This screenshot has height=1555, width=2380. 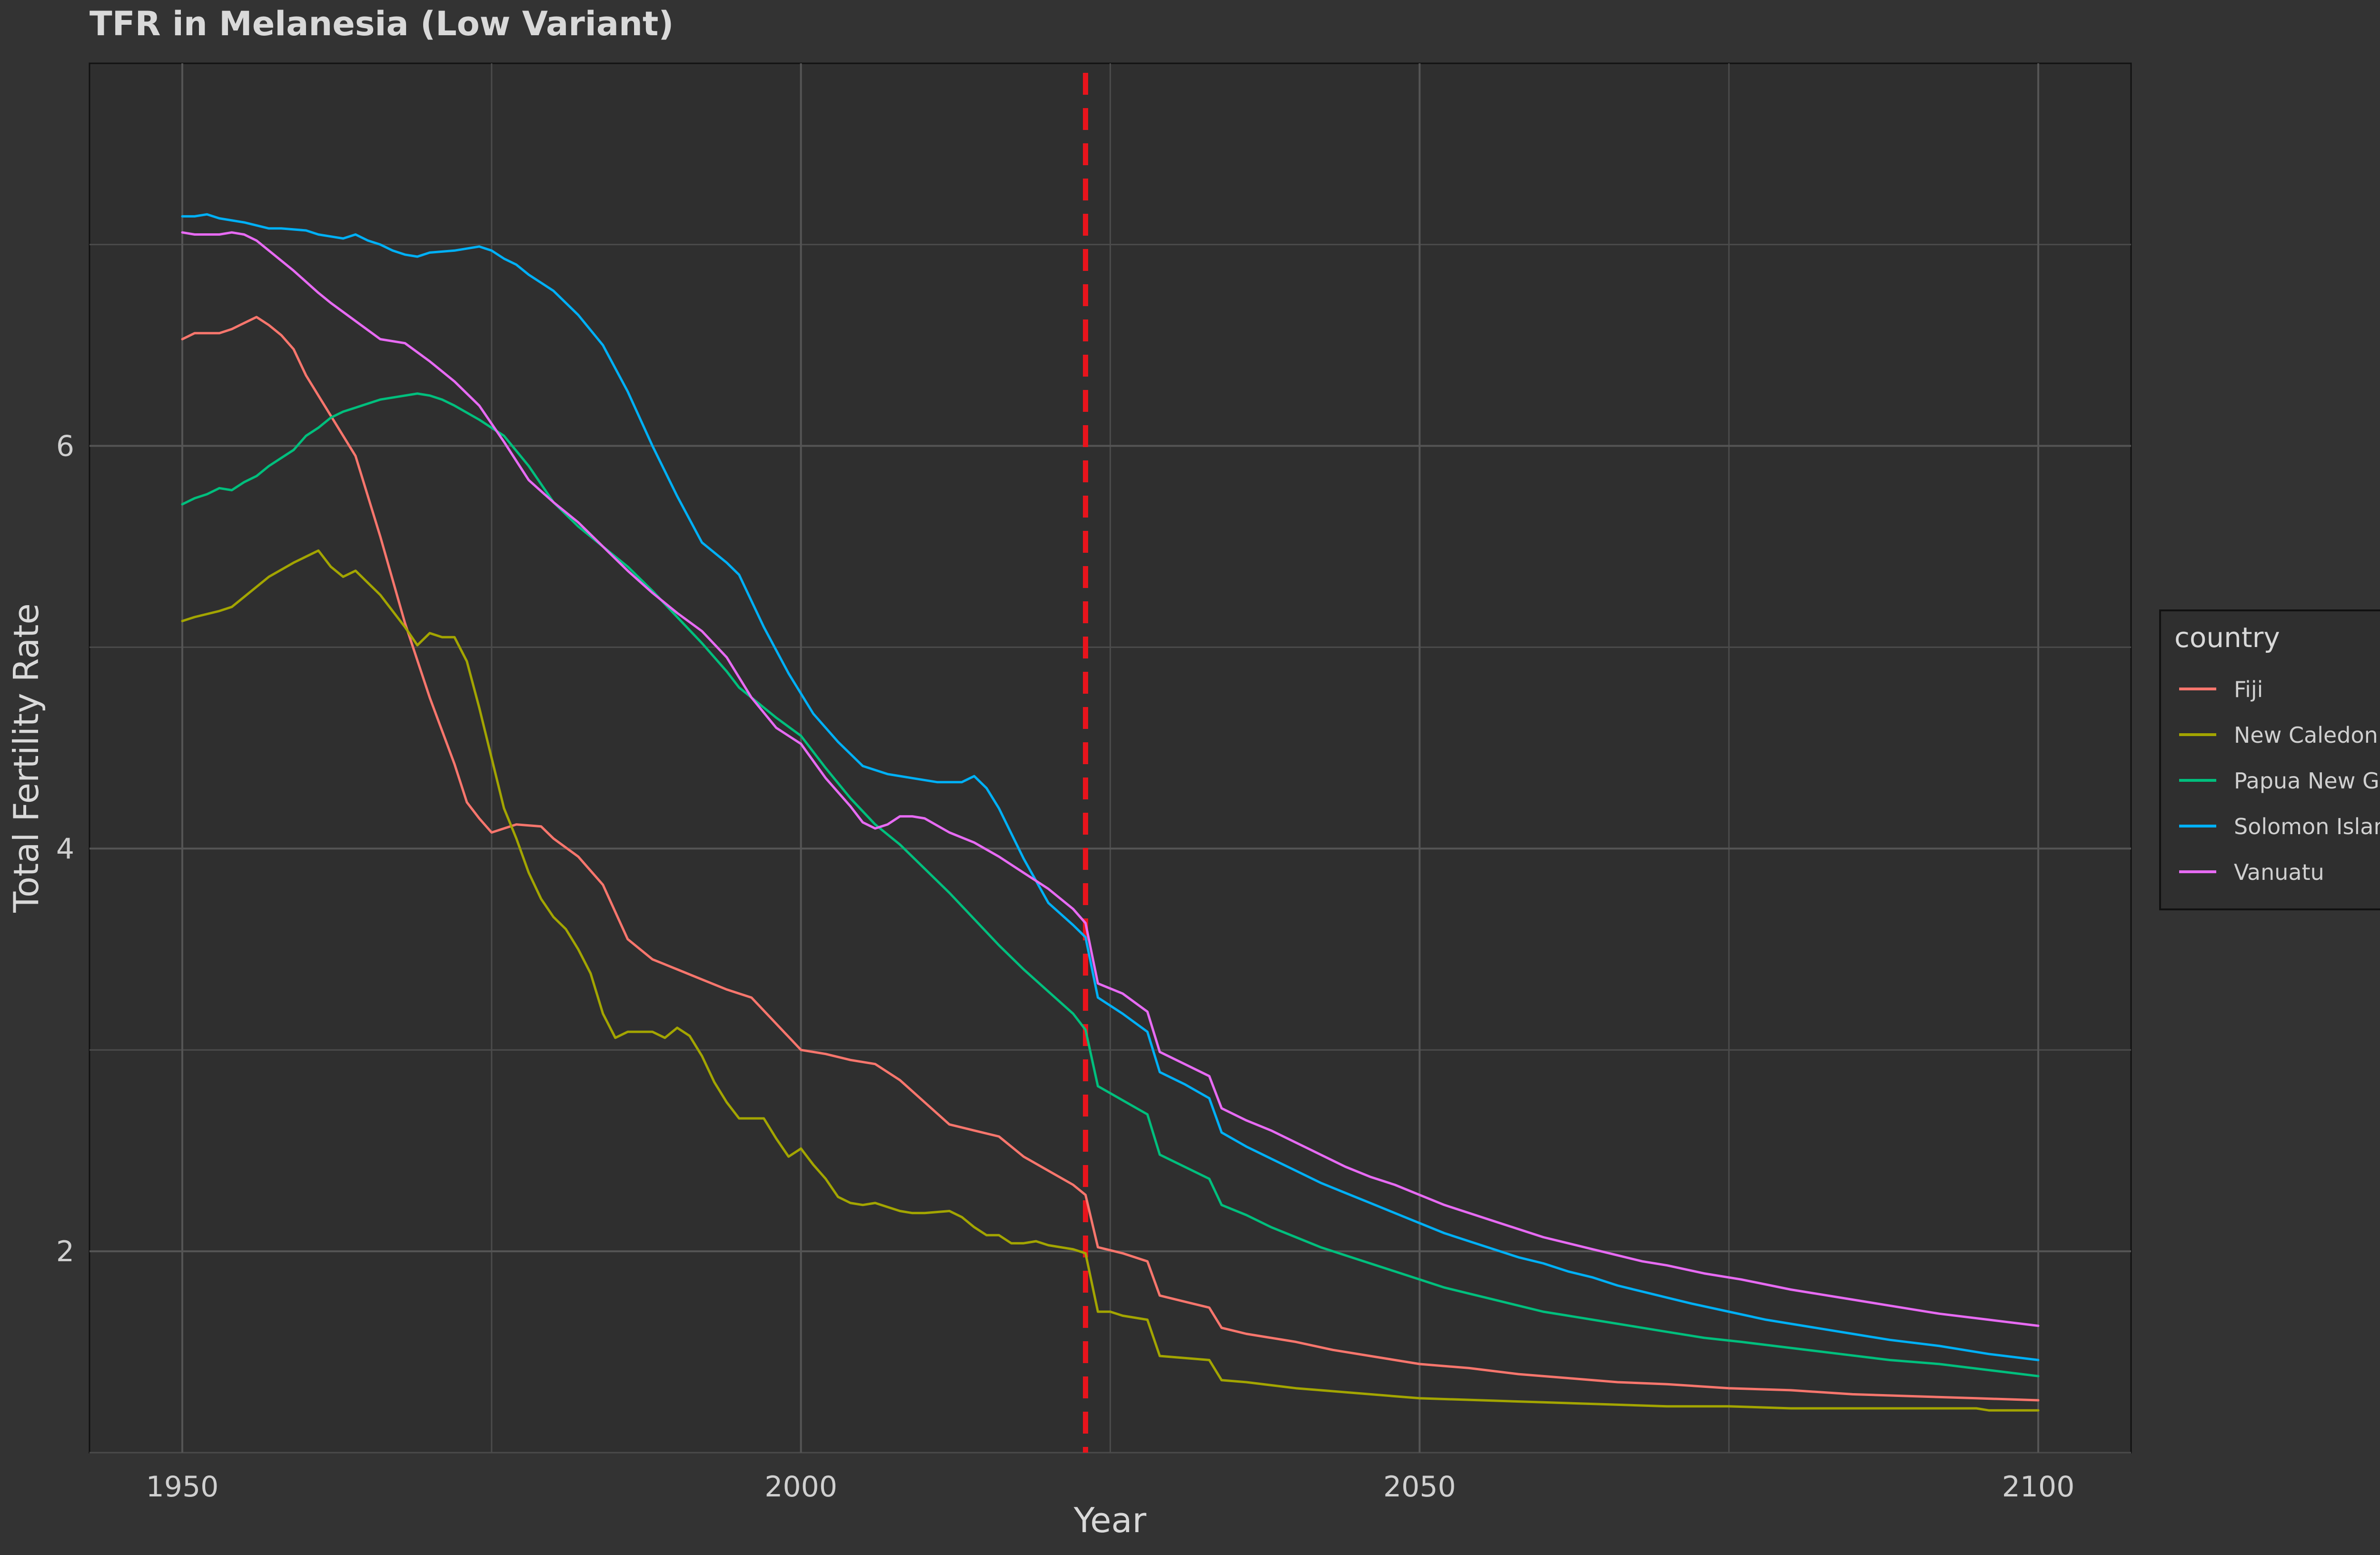 I want to click on legend-label-solomon-islands: Solomon Islands, so click(x=2307, y=827).